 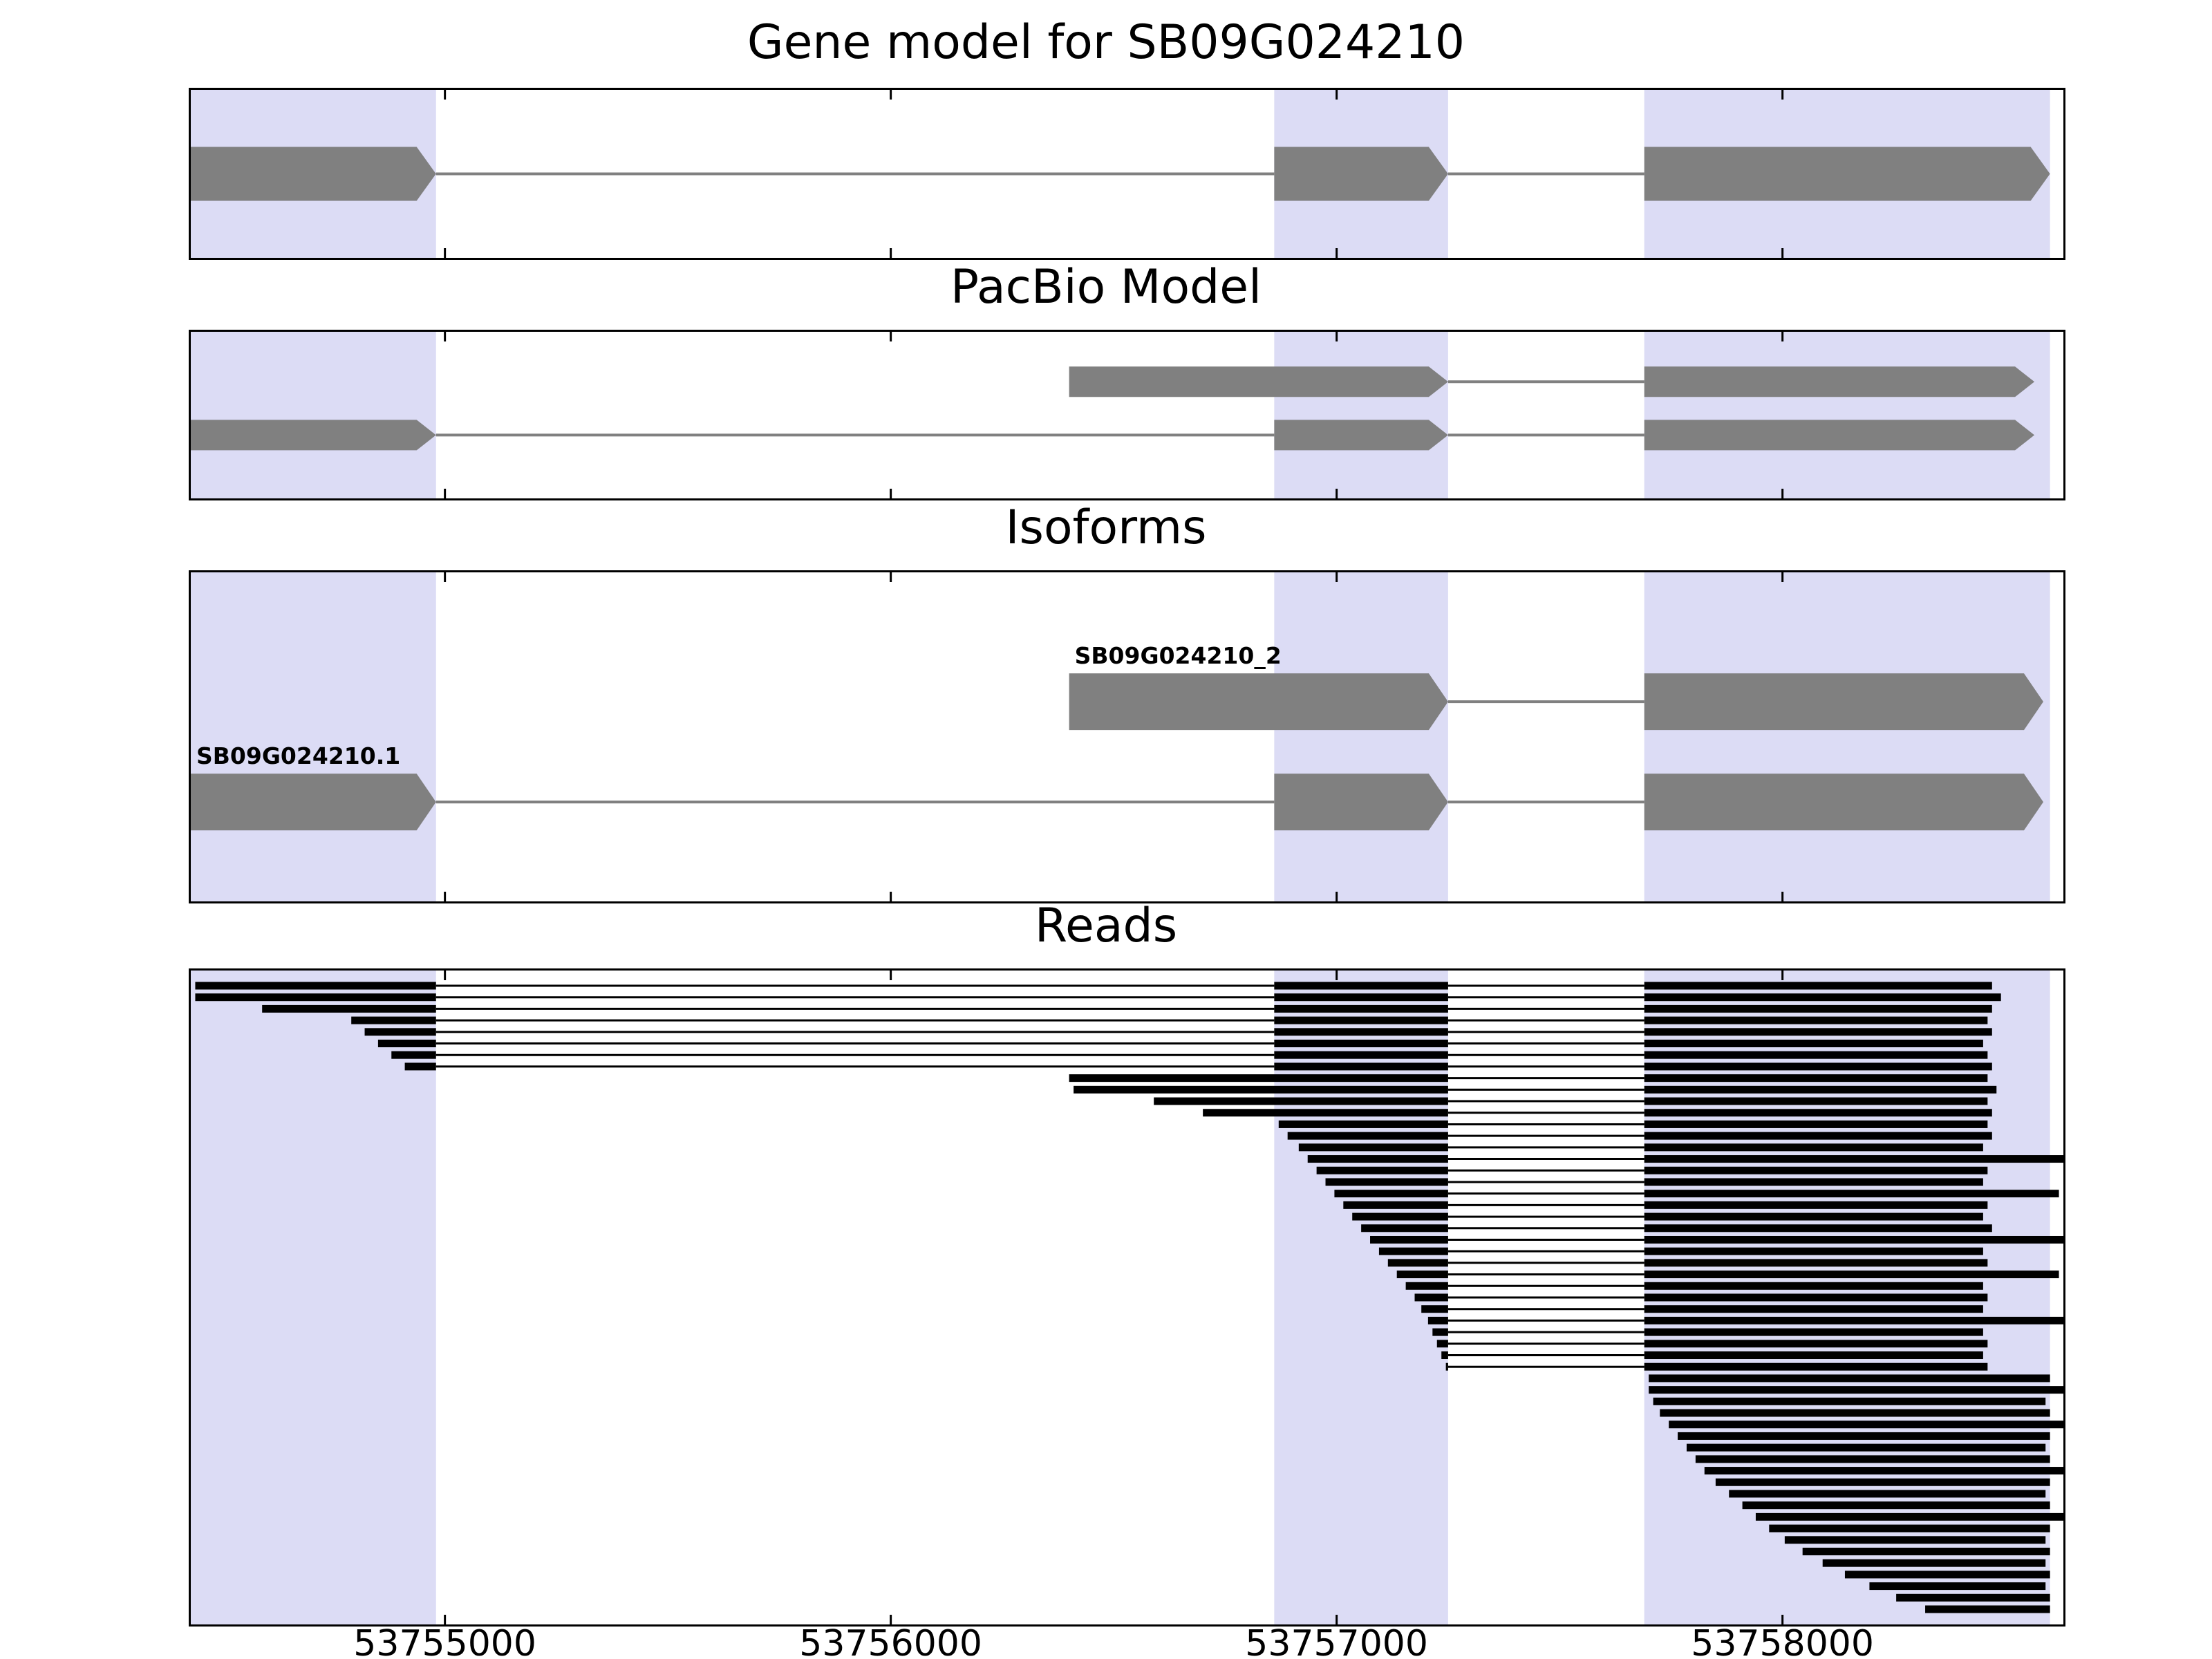 What do you see at coordinates (890, 1641) in the screenshot?
I see `x-tick-label: 53756000` at bounding box center [890, 1641].